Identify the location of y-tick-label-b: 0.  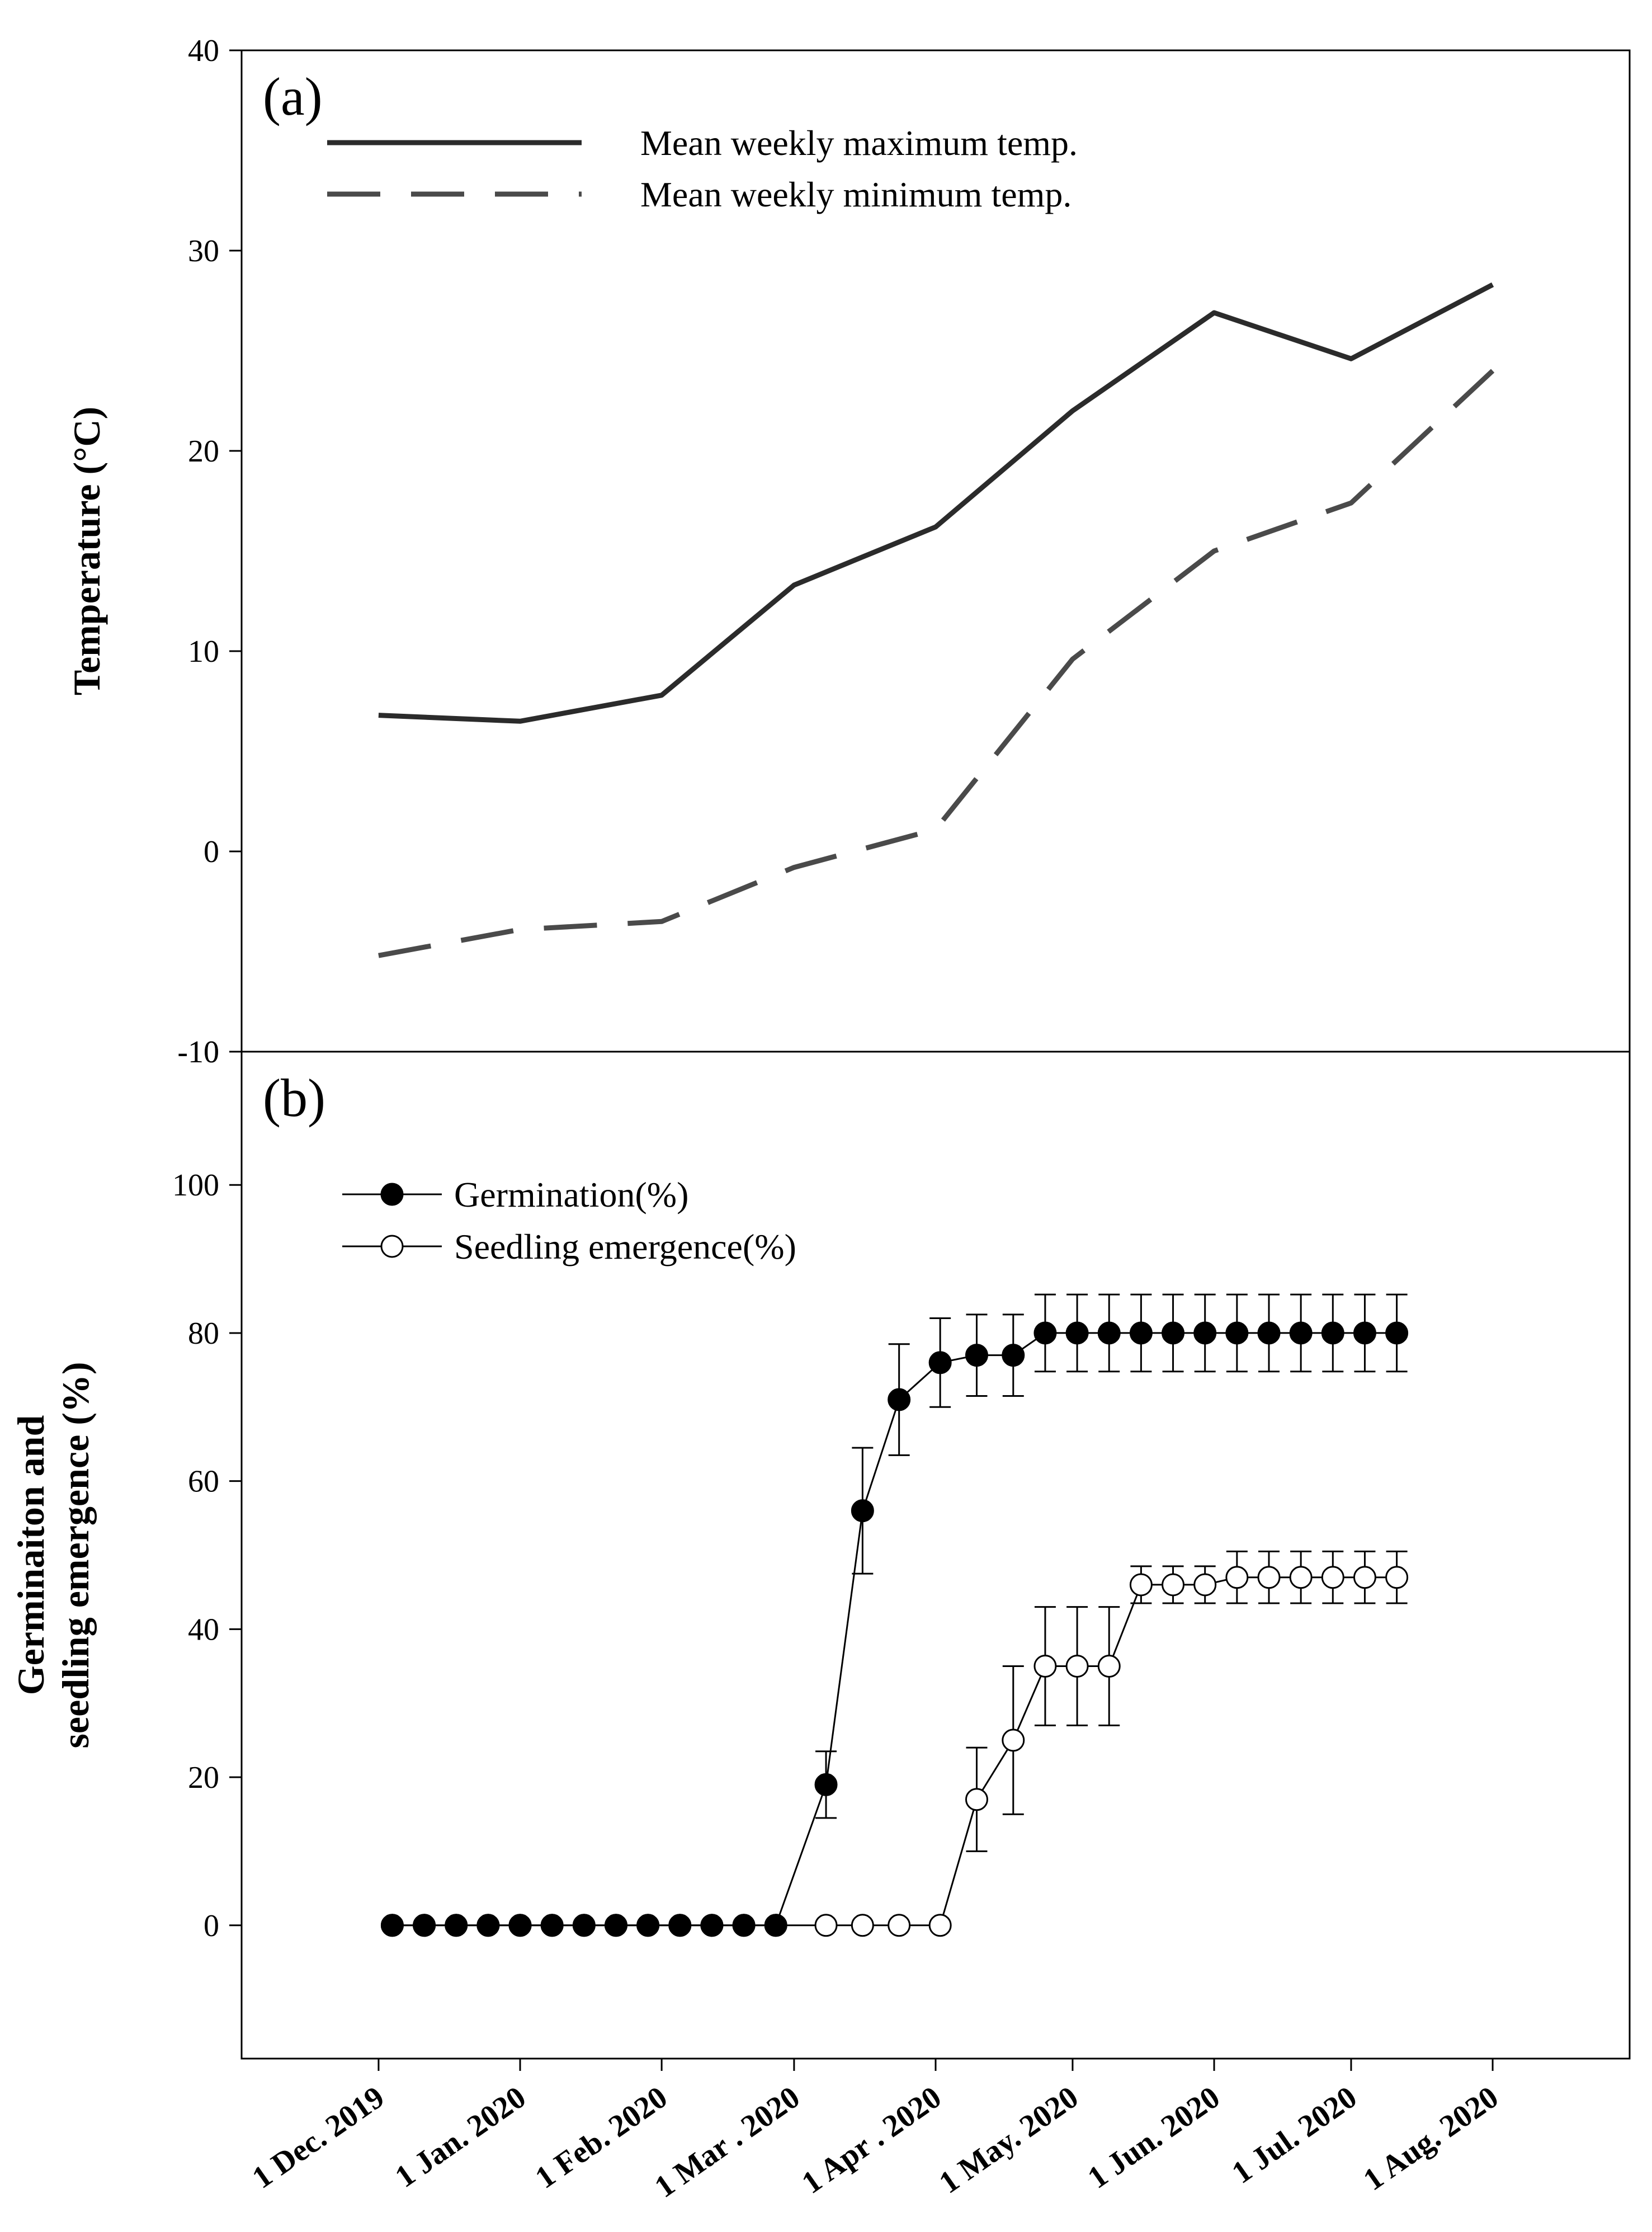
(211, 1926).